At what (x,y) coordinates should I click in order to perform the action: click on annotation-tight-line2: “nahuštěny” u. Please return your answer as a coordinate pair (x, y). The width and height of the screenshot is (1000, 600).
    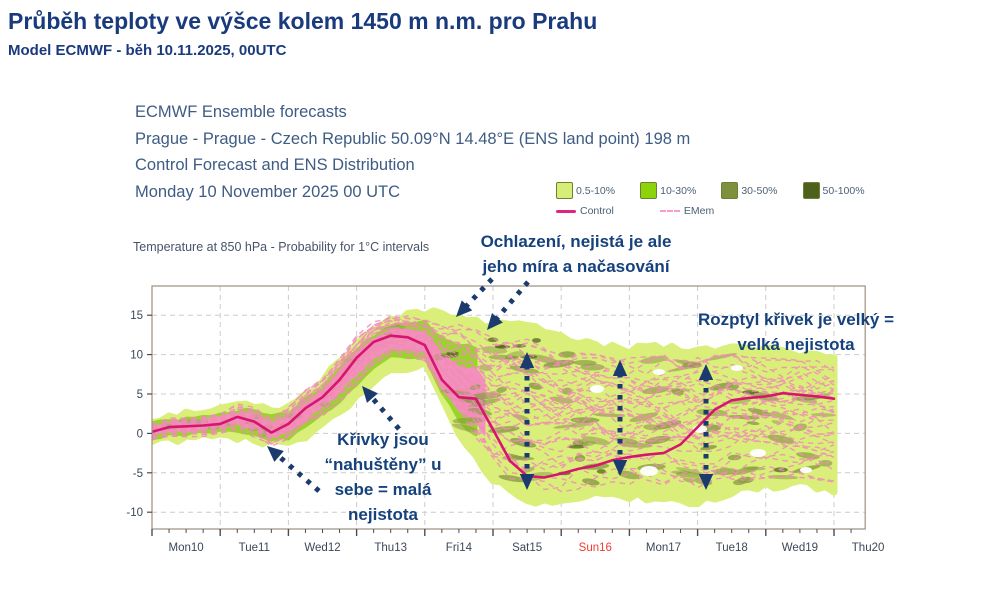
    Looking at the image, I should click on (383, 464).